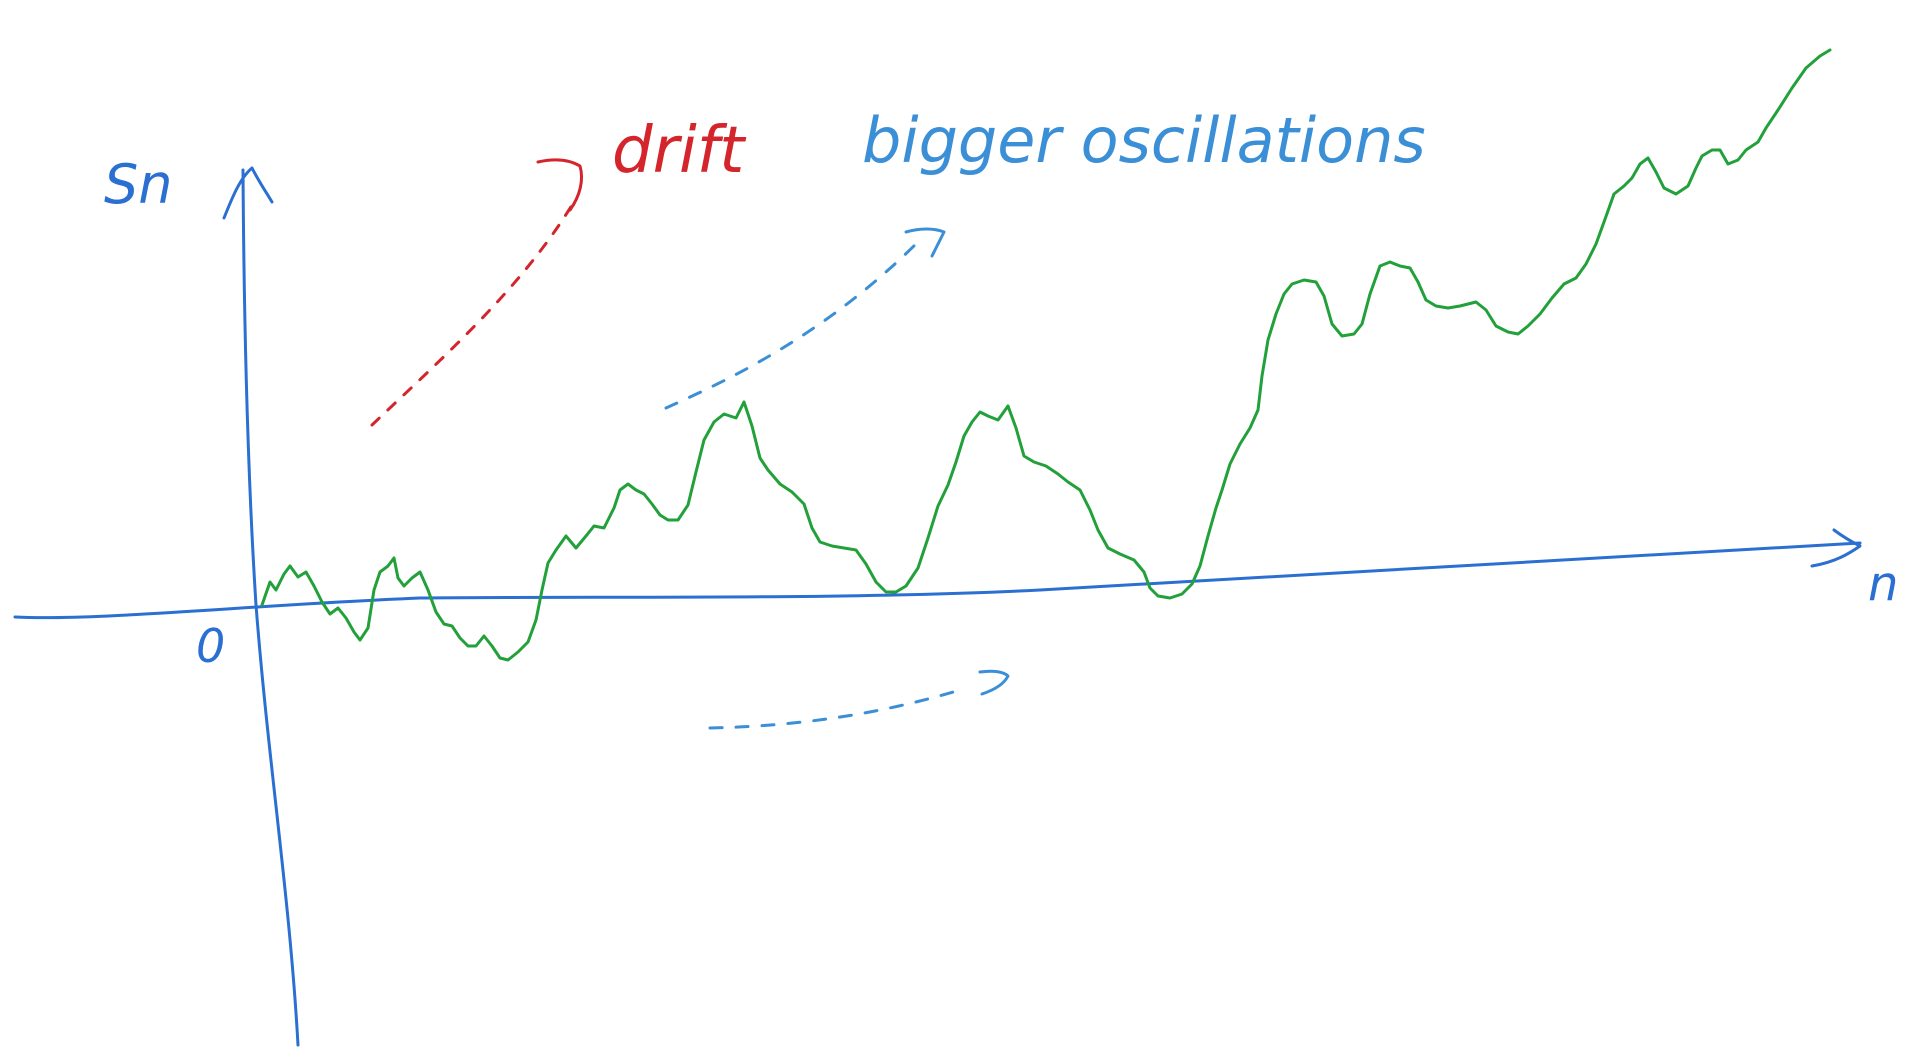 The image size is (1917, 1057). Describe the element at coordinates (1836, 548) in the screenshot. I see `x-axis-arrowhead` at that location.